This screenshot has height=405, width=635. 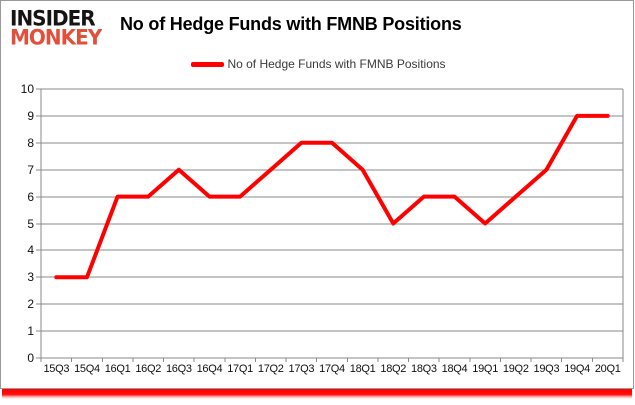 What do you see at coordinates (30, 250) in the screenshot?
I see `y-tick-label: 4` at bounding box center [30, 250].